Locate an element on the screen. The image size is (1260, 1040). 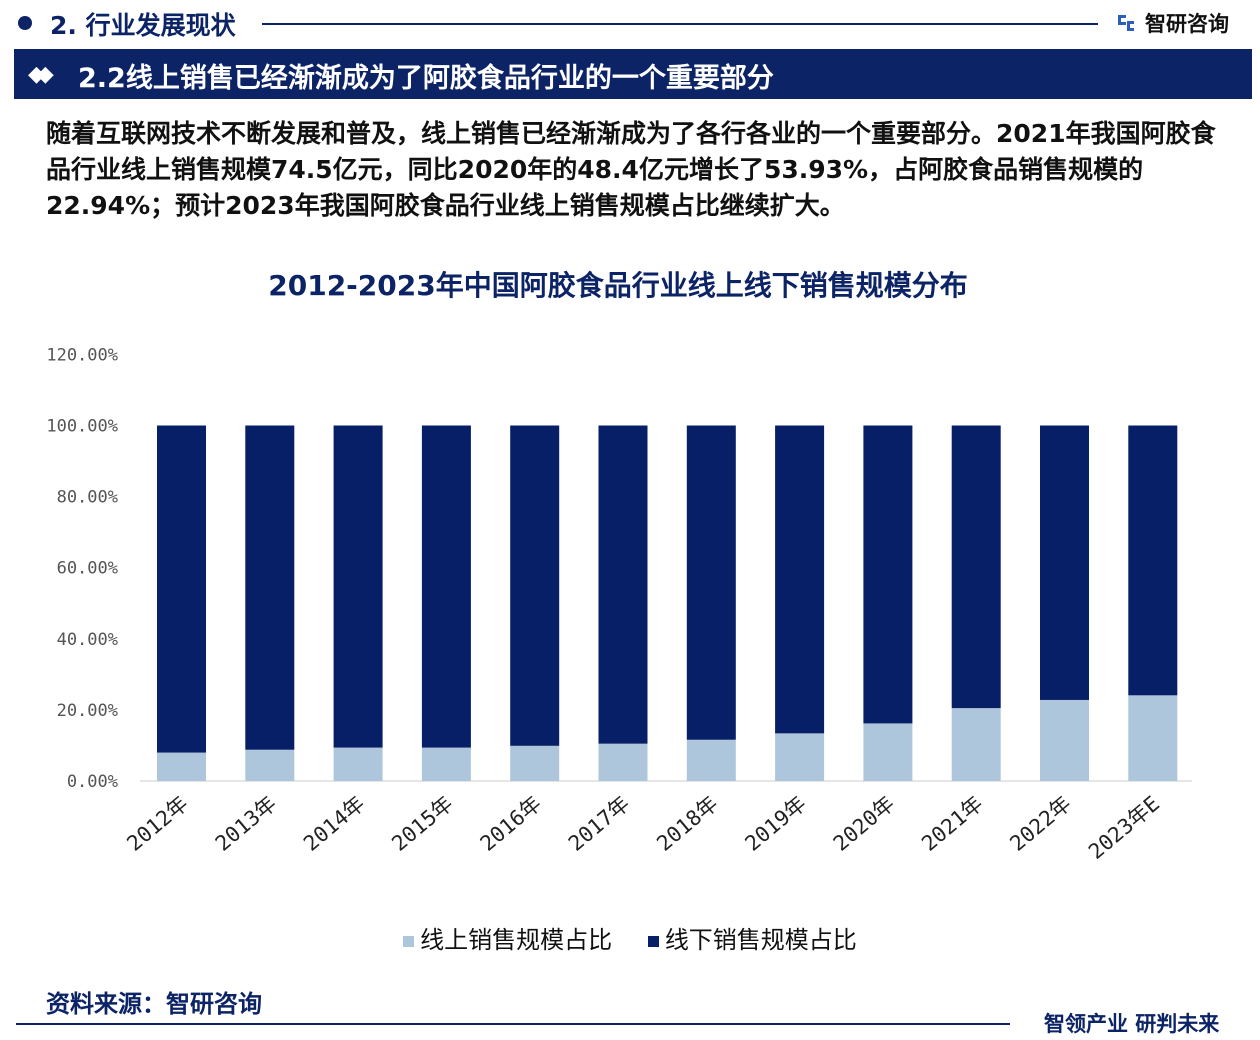
diamond-icon: ◆◆ is located at coordinates (41, 74).